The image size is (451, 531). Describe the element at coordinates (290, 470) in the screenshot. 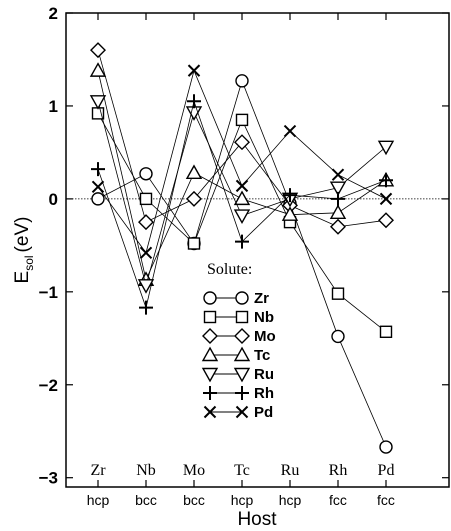

I see `host-label: Ru` at that location.